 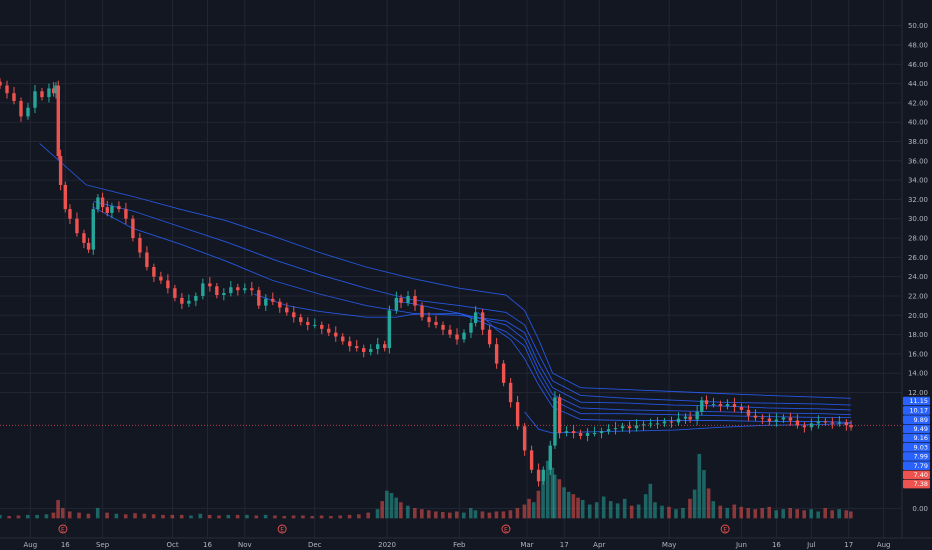 What do you see at coordinates (622, 359) in the screenshot?
I see `vwap-band-line` at bounding box center [622, 359].